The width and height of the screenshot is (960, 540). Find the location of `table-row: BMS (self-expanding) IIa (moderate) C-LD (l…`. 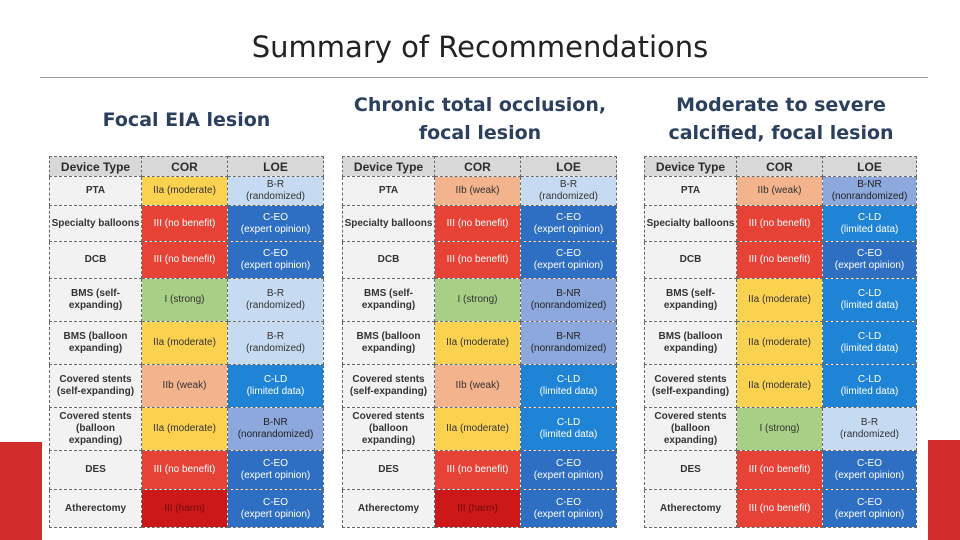

table-row: BMS (self-expanding) IIa (moderate) C-LD (l… is located at coordinates (780, 300).